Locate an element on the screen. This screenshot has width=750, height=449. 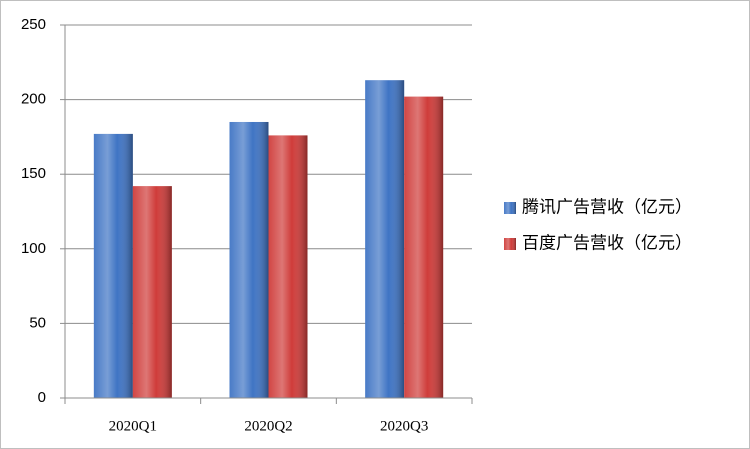
y-tick-label: 250 is located at coordinates (33, 24).